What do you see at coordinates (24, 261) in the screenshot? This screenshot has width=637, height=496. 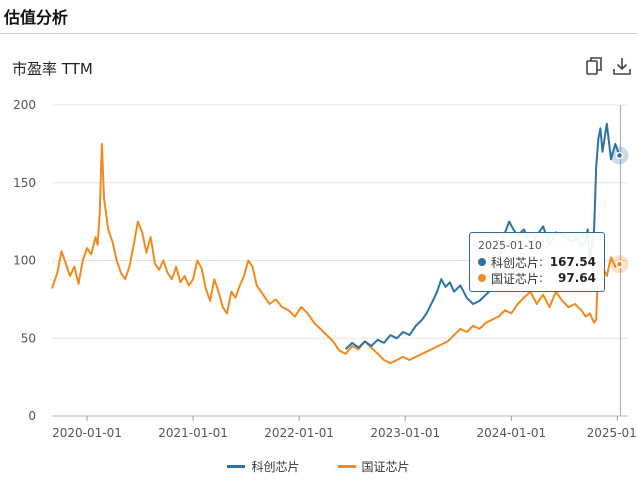 I see `y-tick-label: 100` at bounding box center [24, 261].